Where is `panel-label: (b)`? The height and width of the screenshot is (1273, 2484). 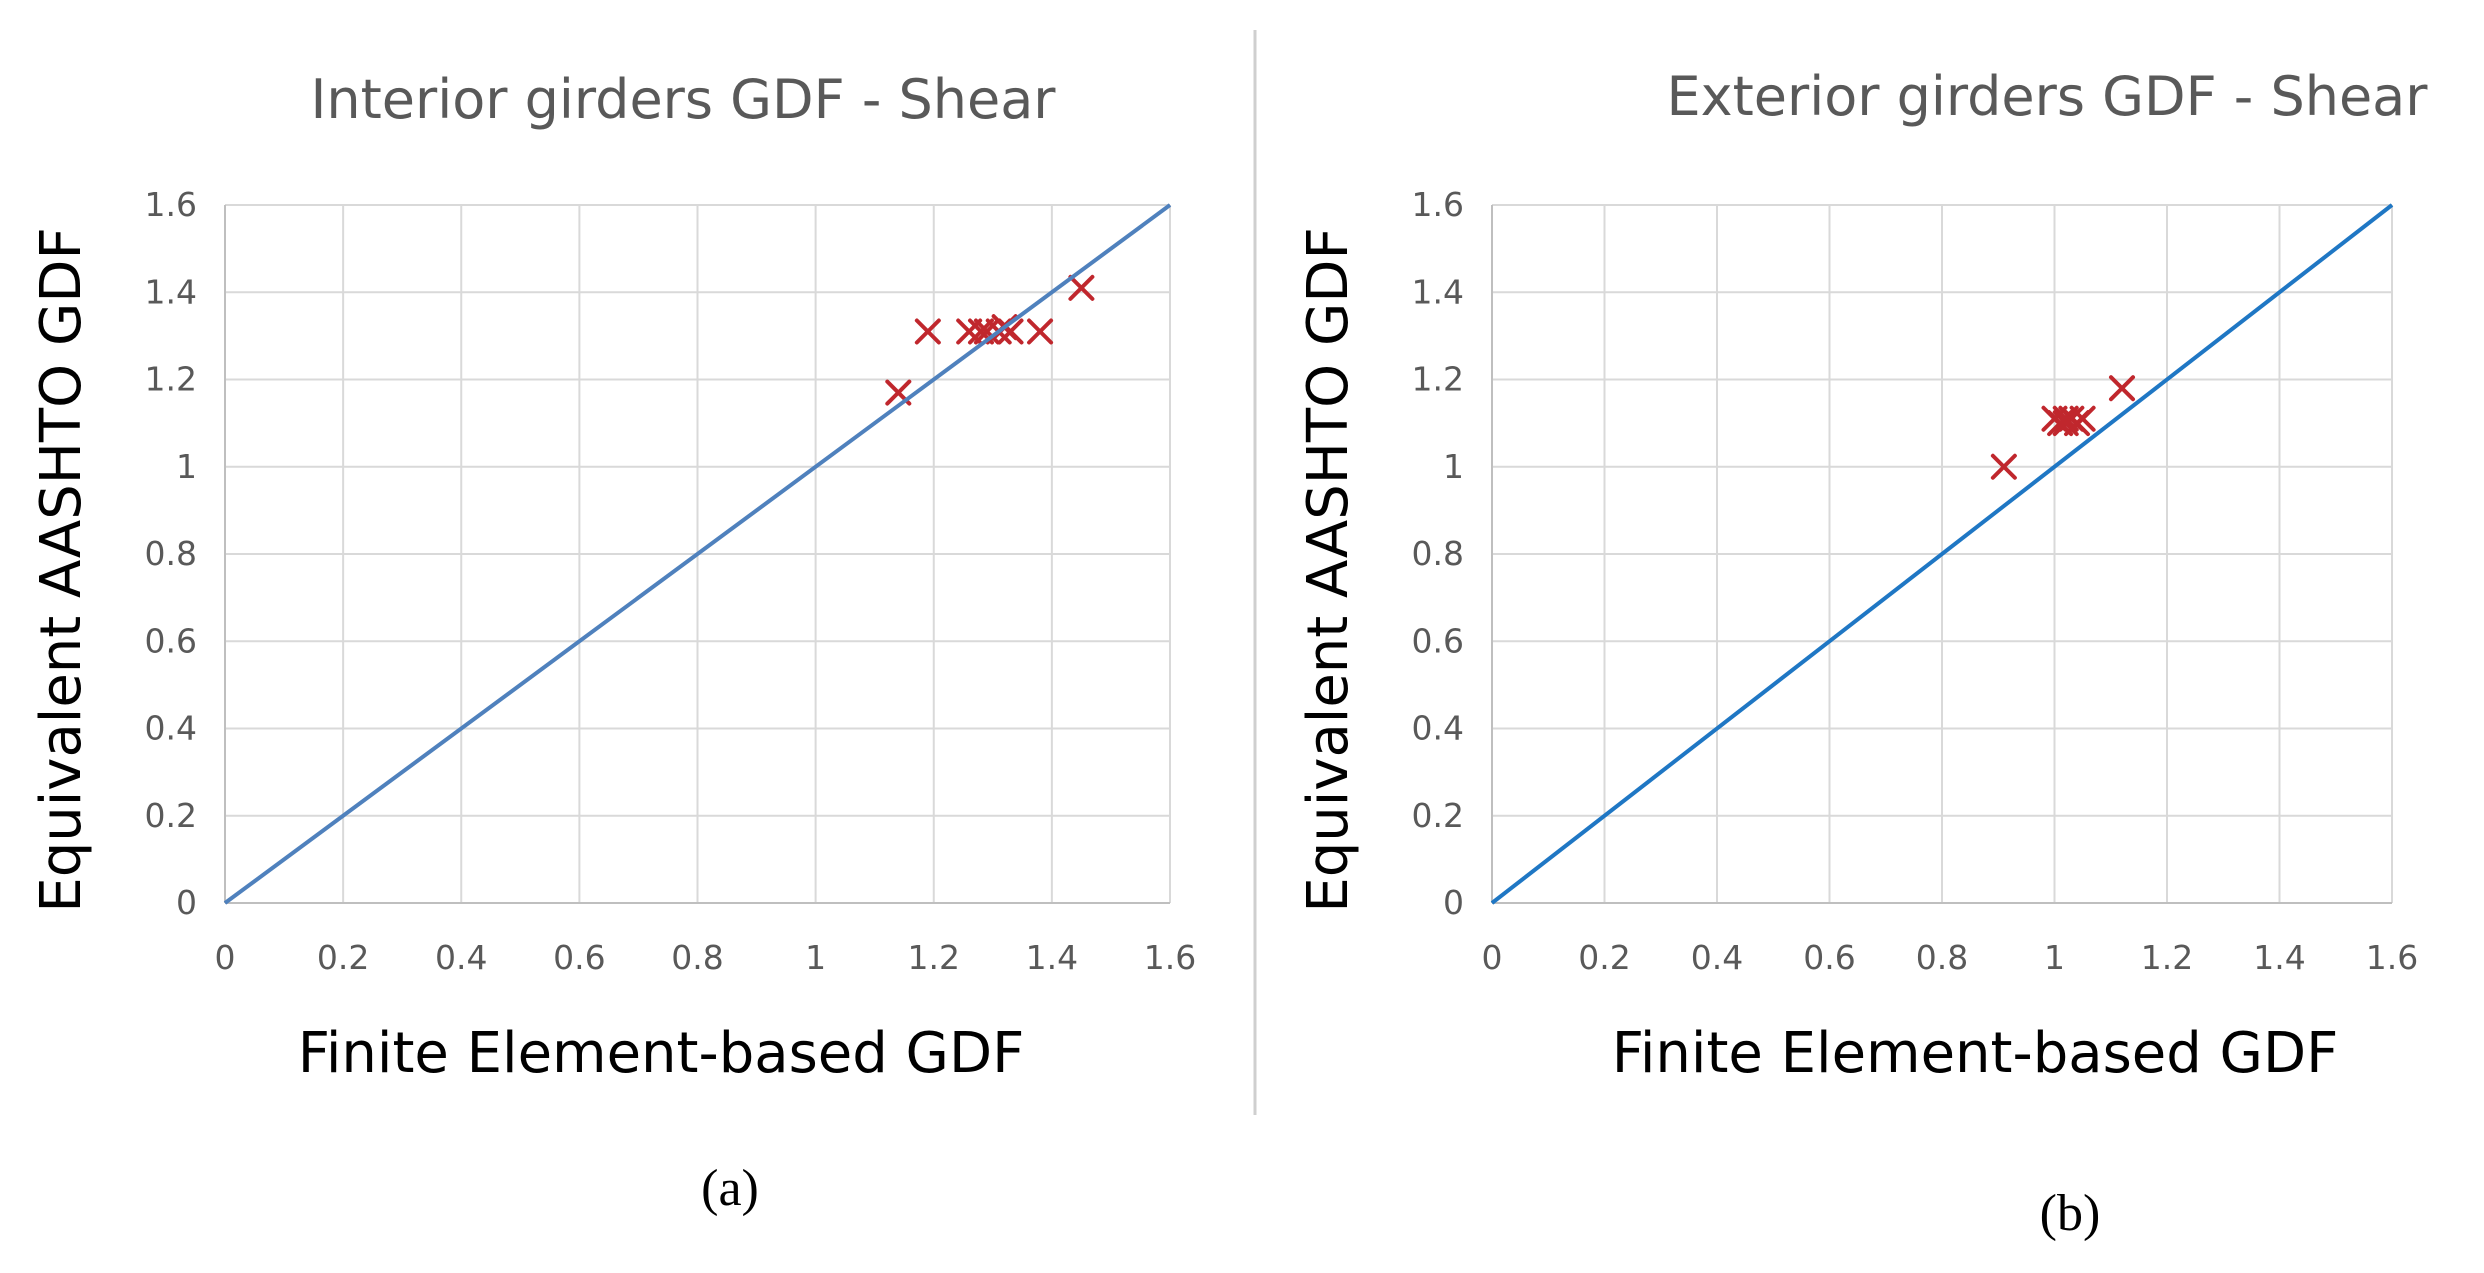
panel-label: (b) is located at coordinates (2070, 1213).